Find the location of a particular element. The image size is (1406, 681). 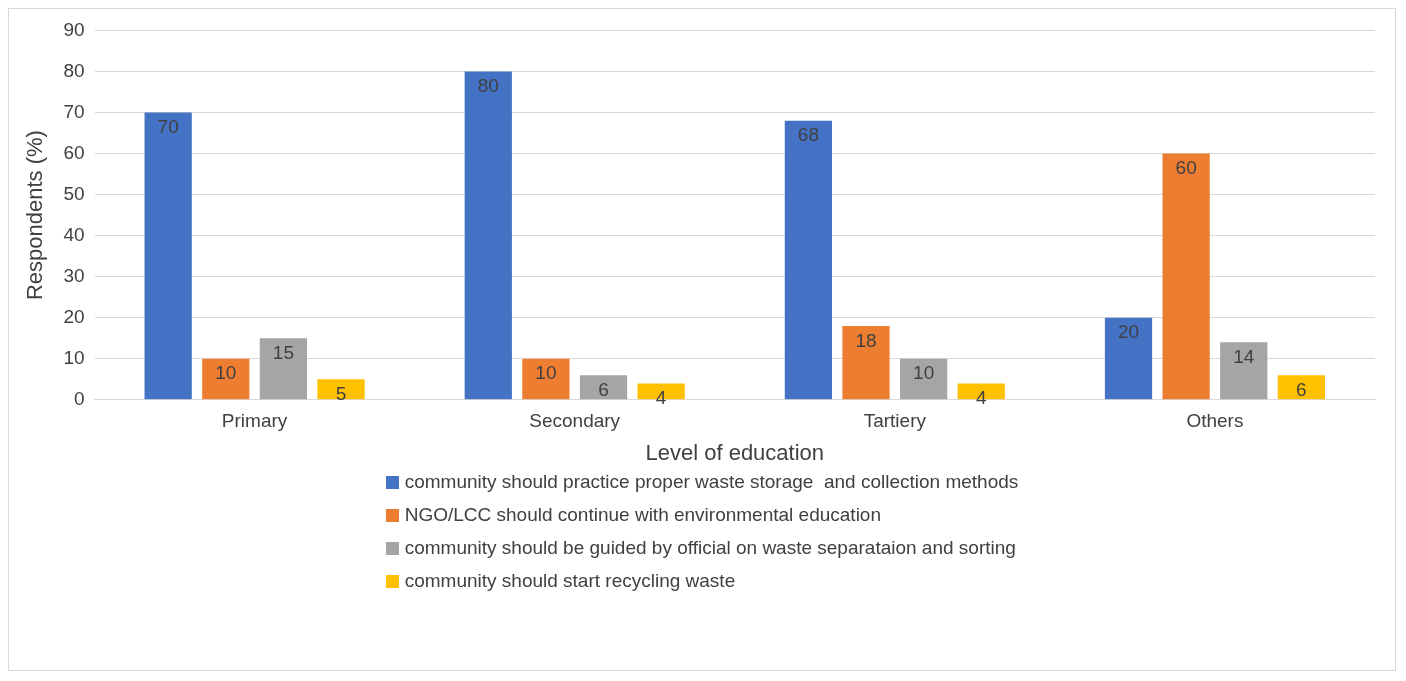

data-label: 14 is located at coordinates (1244, 357).